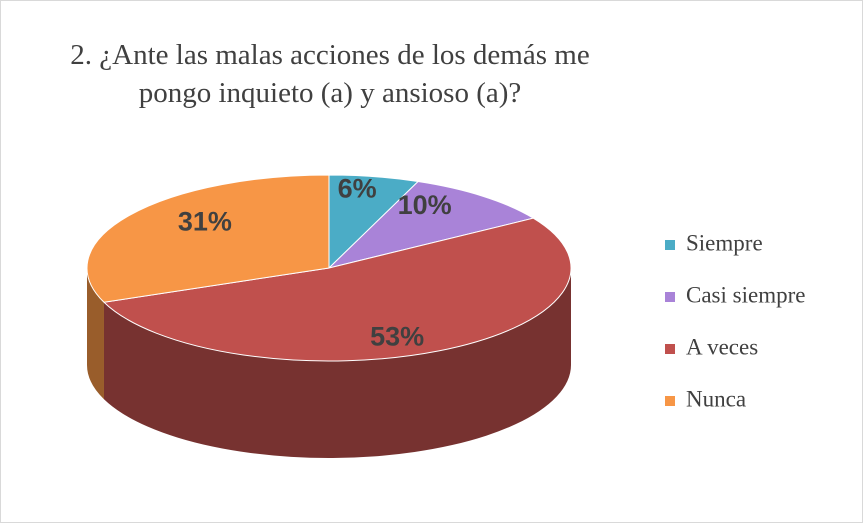 This screenshot has width=864, height=524. I want to click on data-label: 10%, so click(425, 205).